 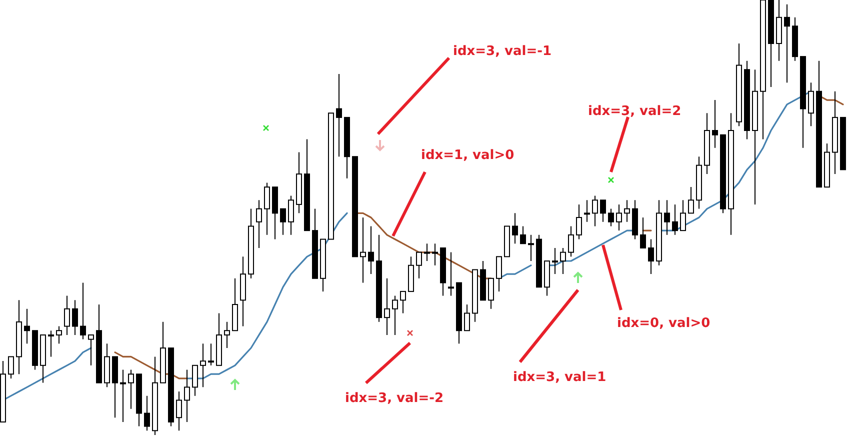 I want to click on annotation: idx=3, val=1, so click(x=559, y=377).